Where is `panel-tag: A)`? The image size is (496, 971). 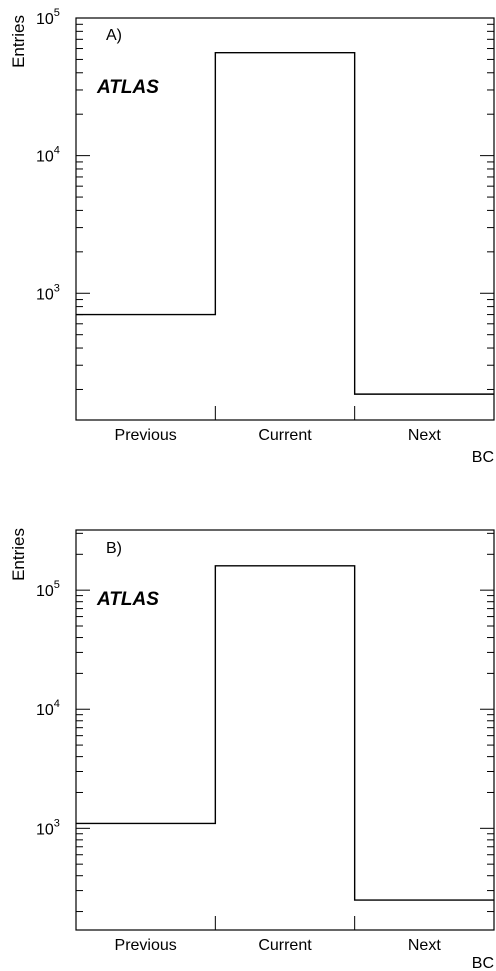
panel-tag: A) is located at coordinates (114, 35).